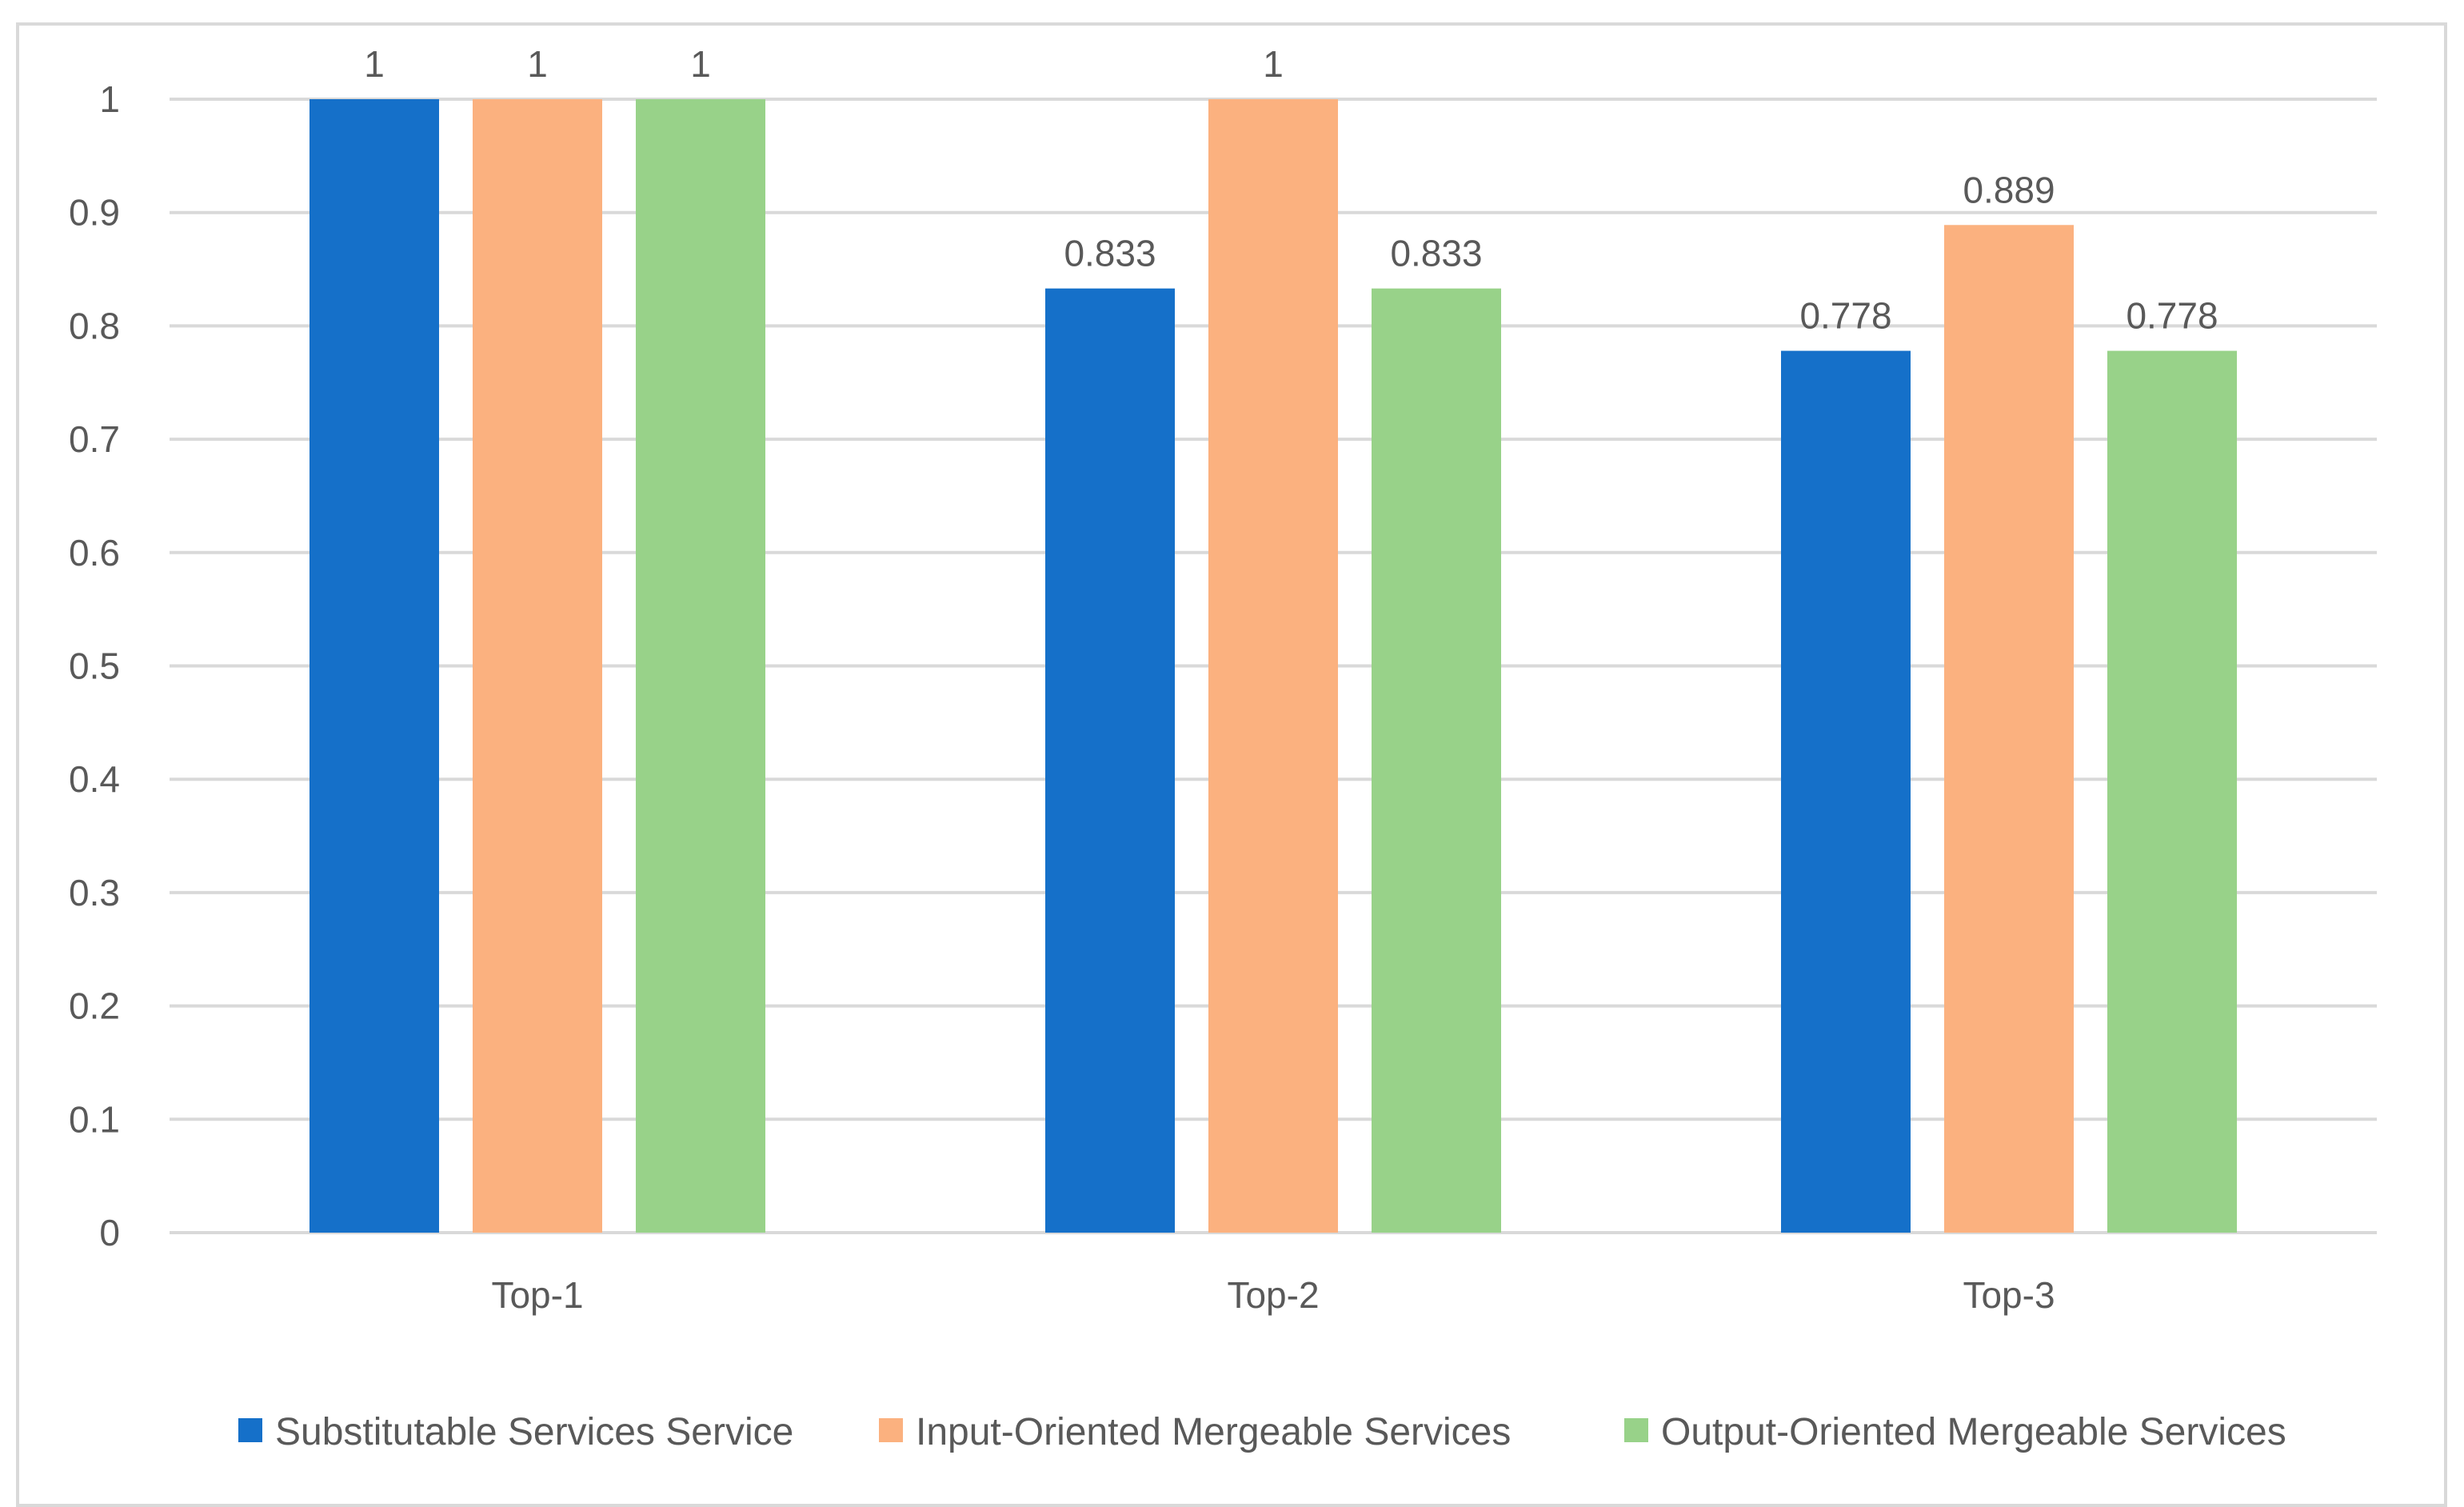 The height and width of the screenshot is (1507, 2464). I want to click on data-label: 0.889, so click(2009, 190).